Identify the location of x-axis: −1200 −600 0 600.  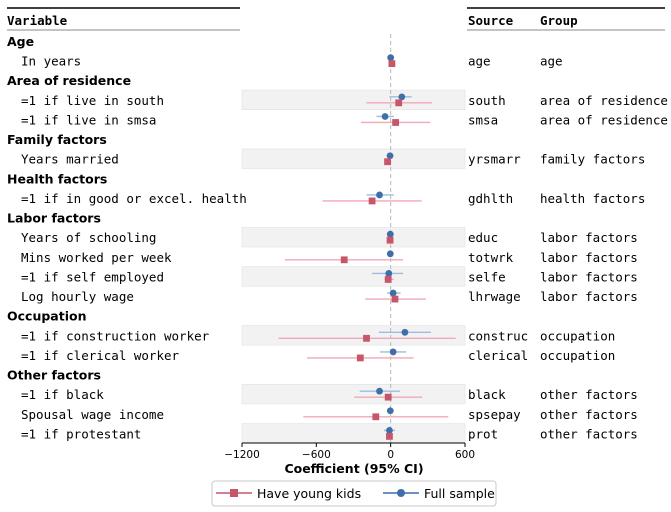
(349, 451).